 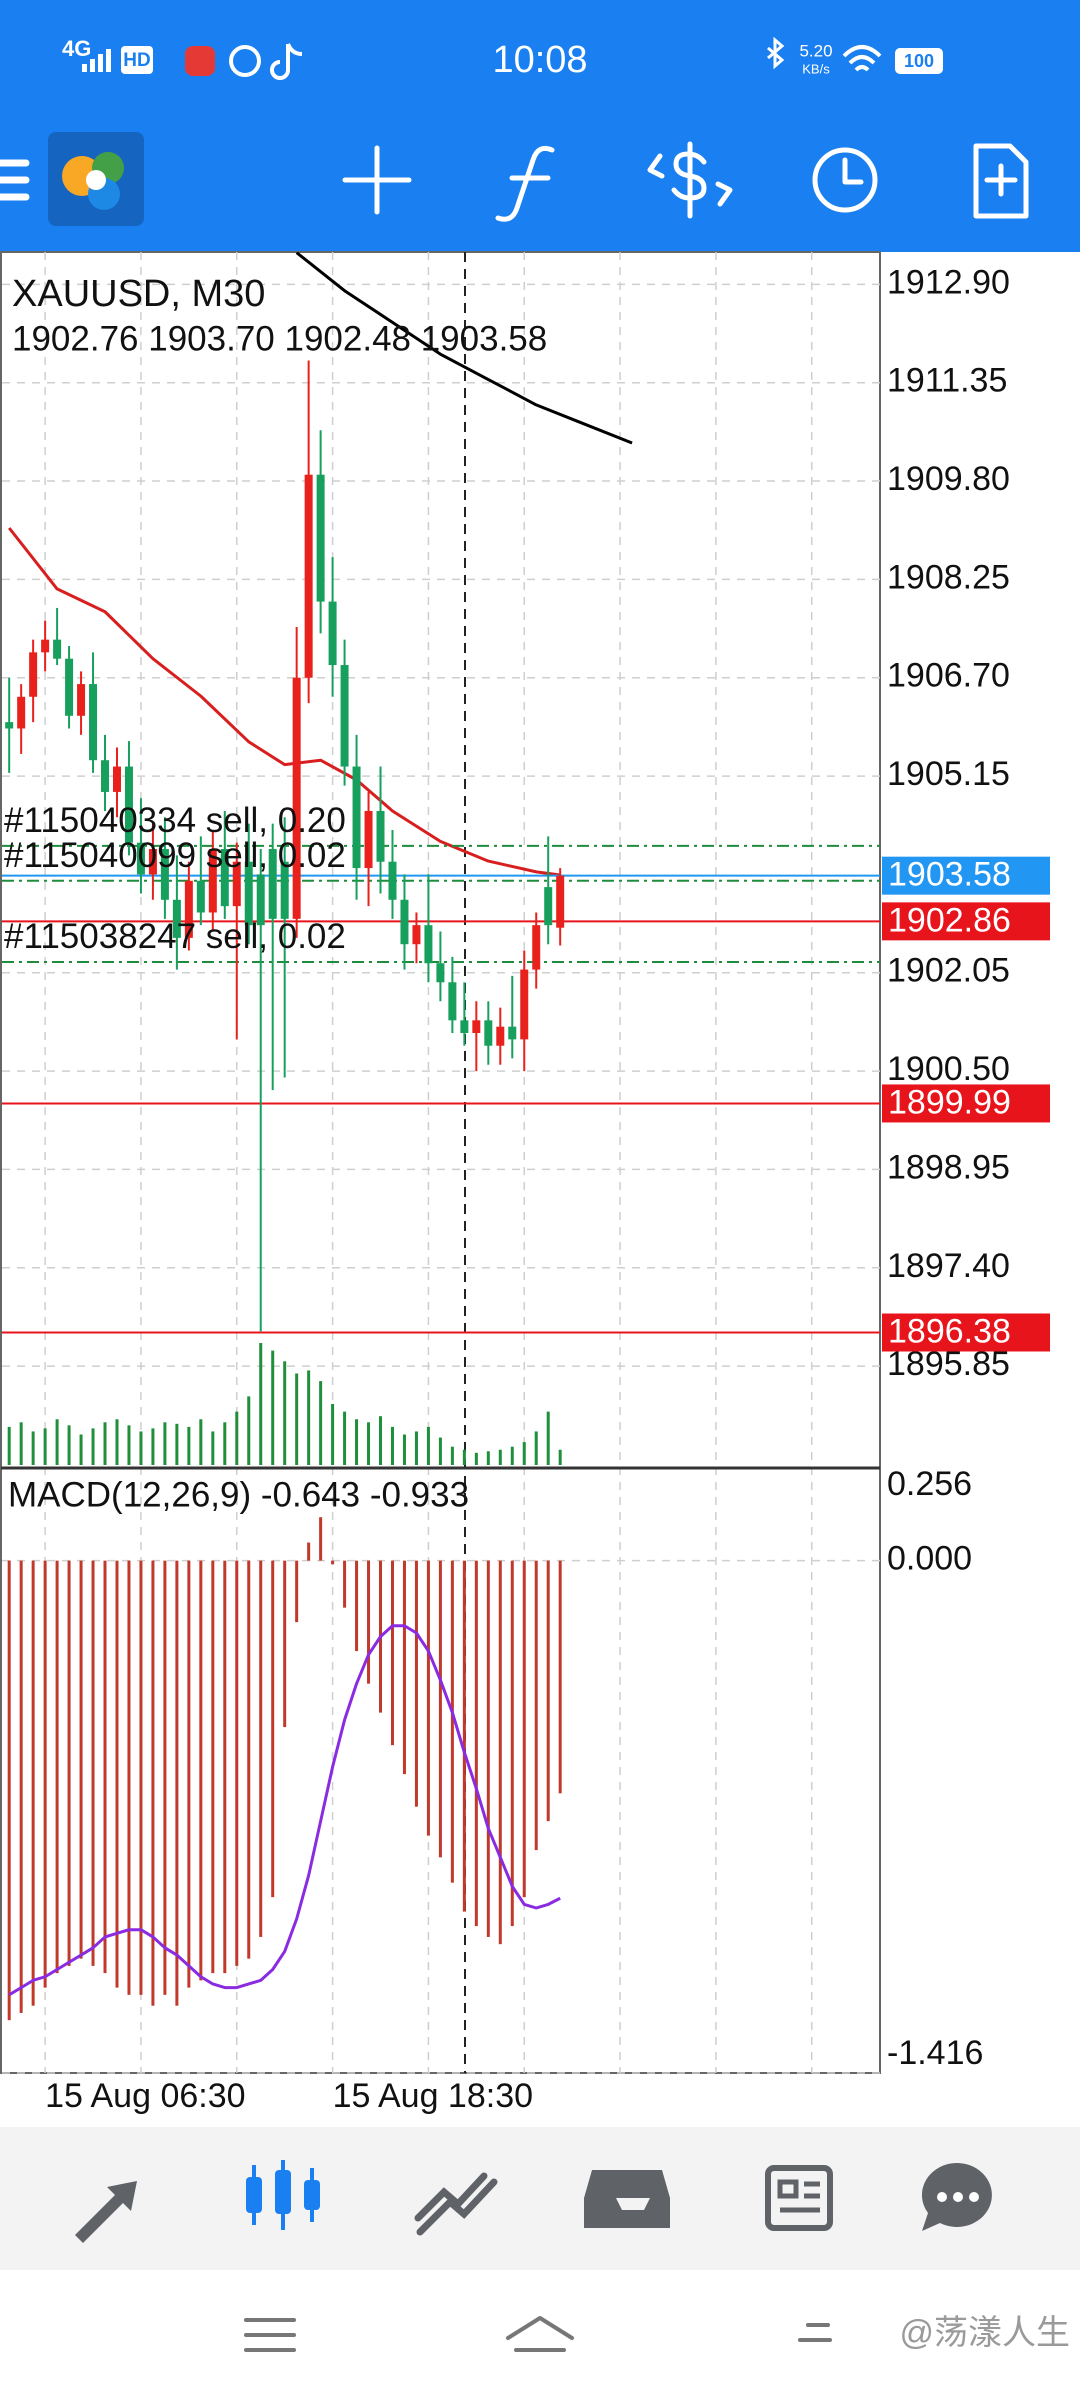 What do you see at coordinates (377, 180) in the screenshot?
I see `crosshair-button` at bounding box center [377, 180].